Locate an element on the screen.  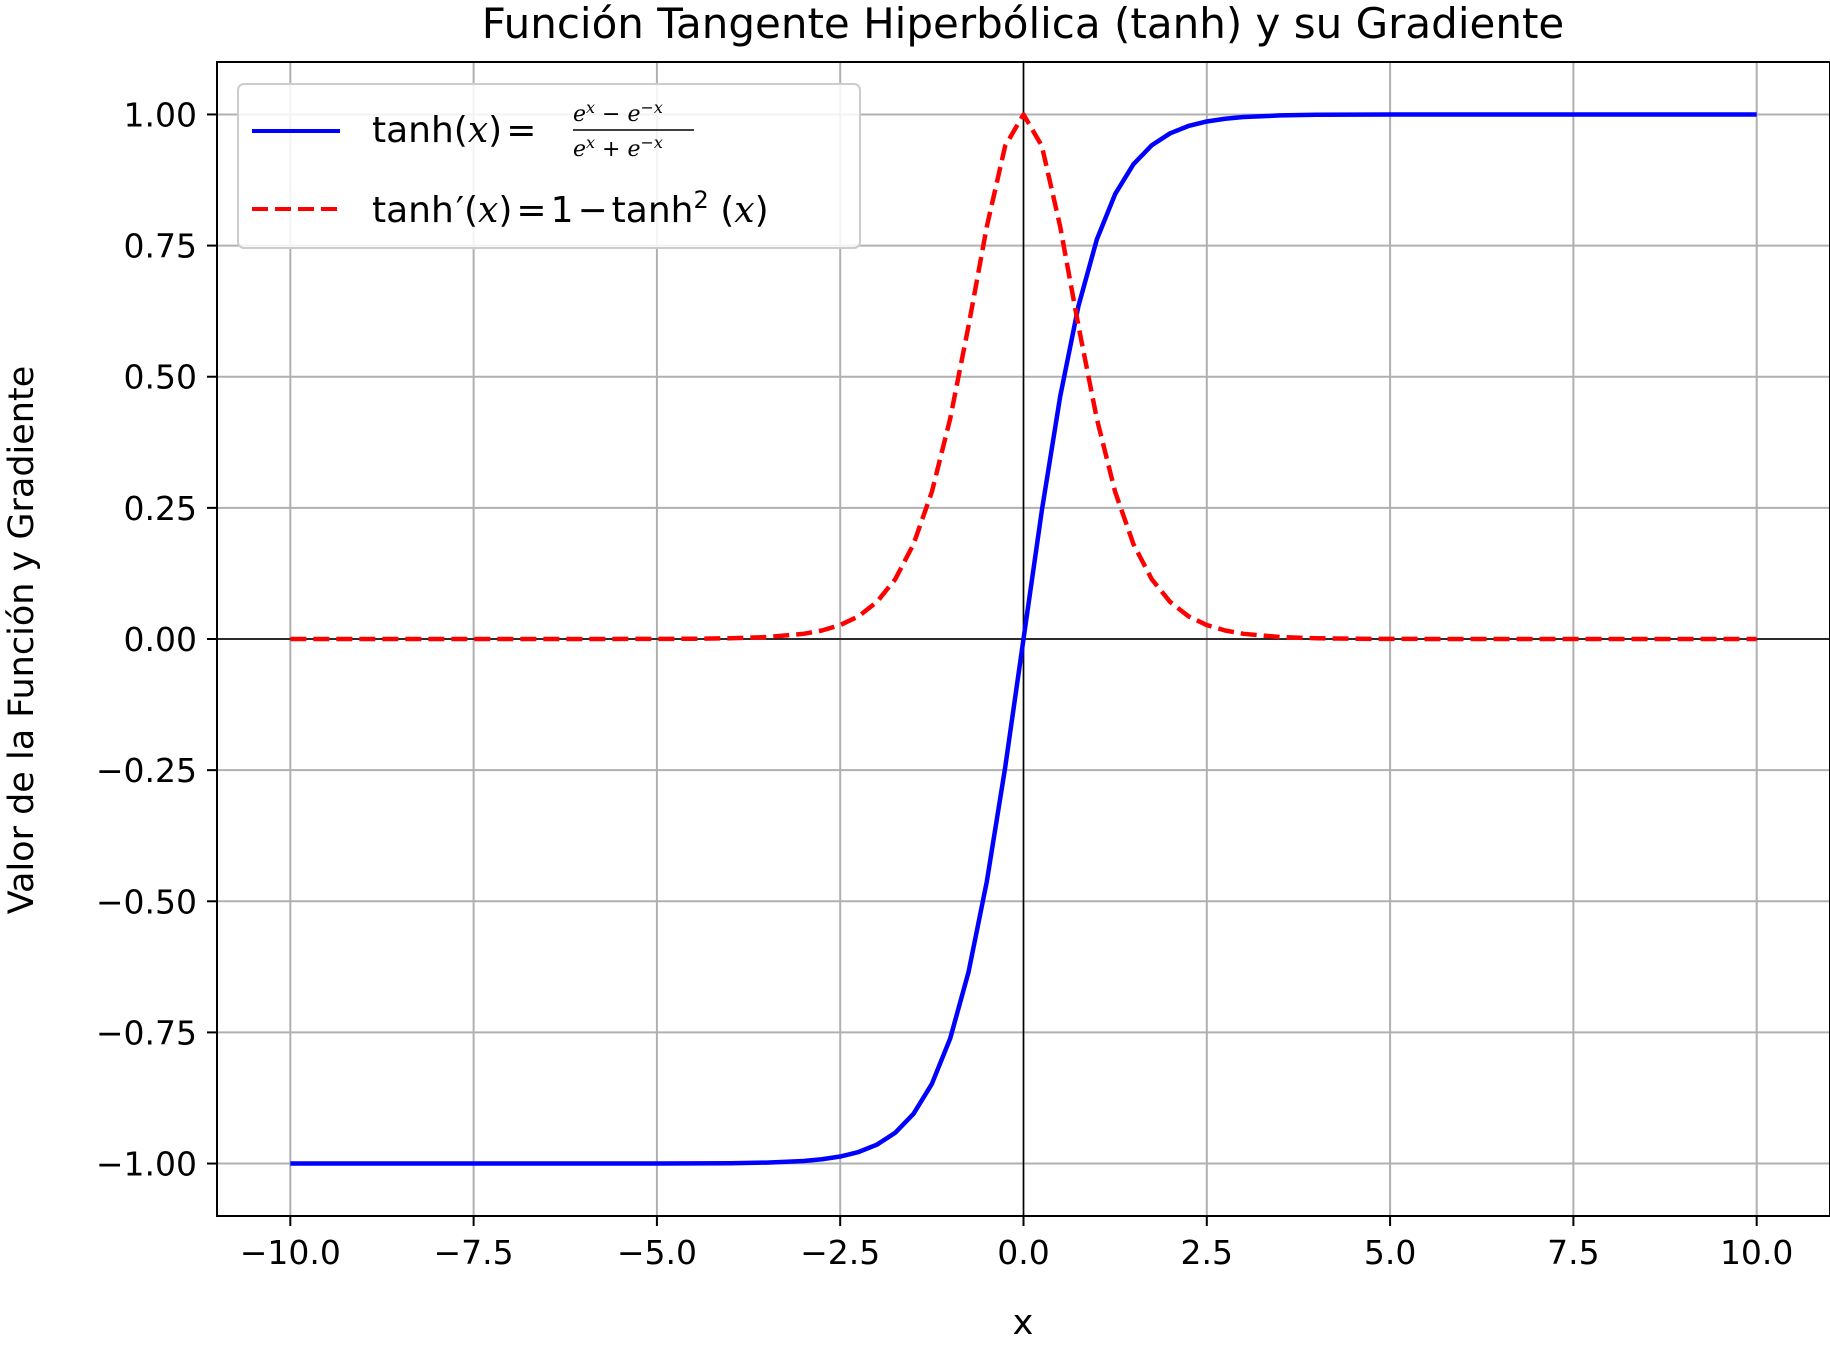
y-tick-label-3: −0.25 is located at coordinates (146, 770).